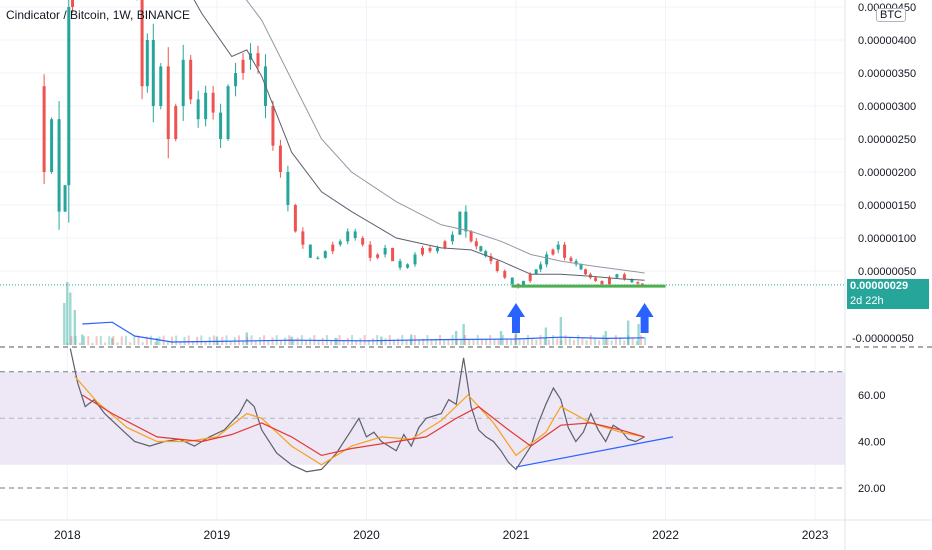 This screenshot has width=932, height=550. Describe the element at coordinates (665, 535) in the screenshot. I see `x-tick-label: 2022` at that location.